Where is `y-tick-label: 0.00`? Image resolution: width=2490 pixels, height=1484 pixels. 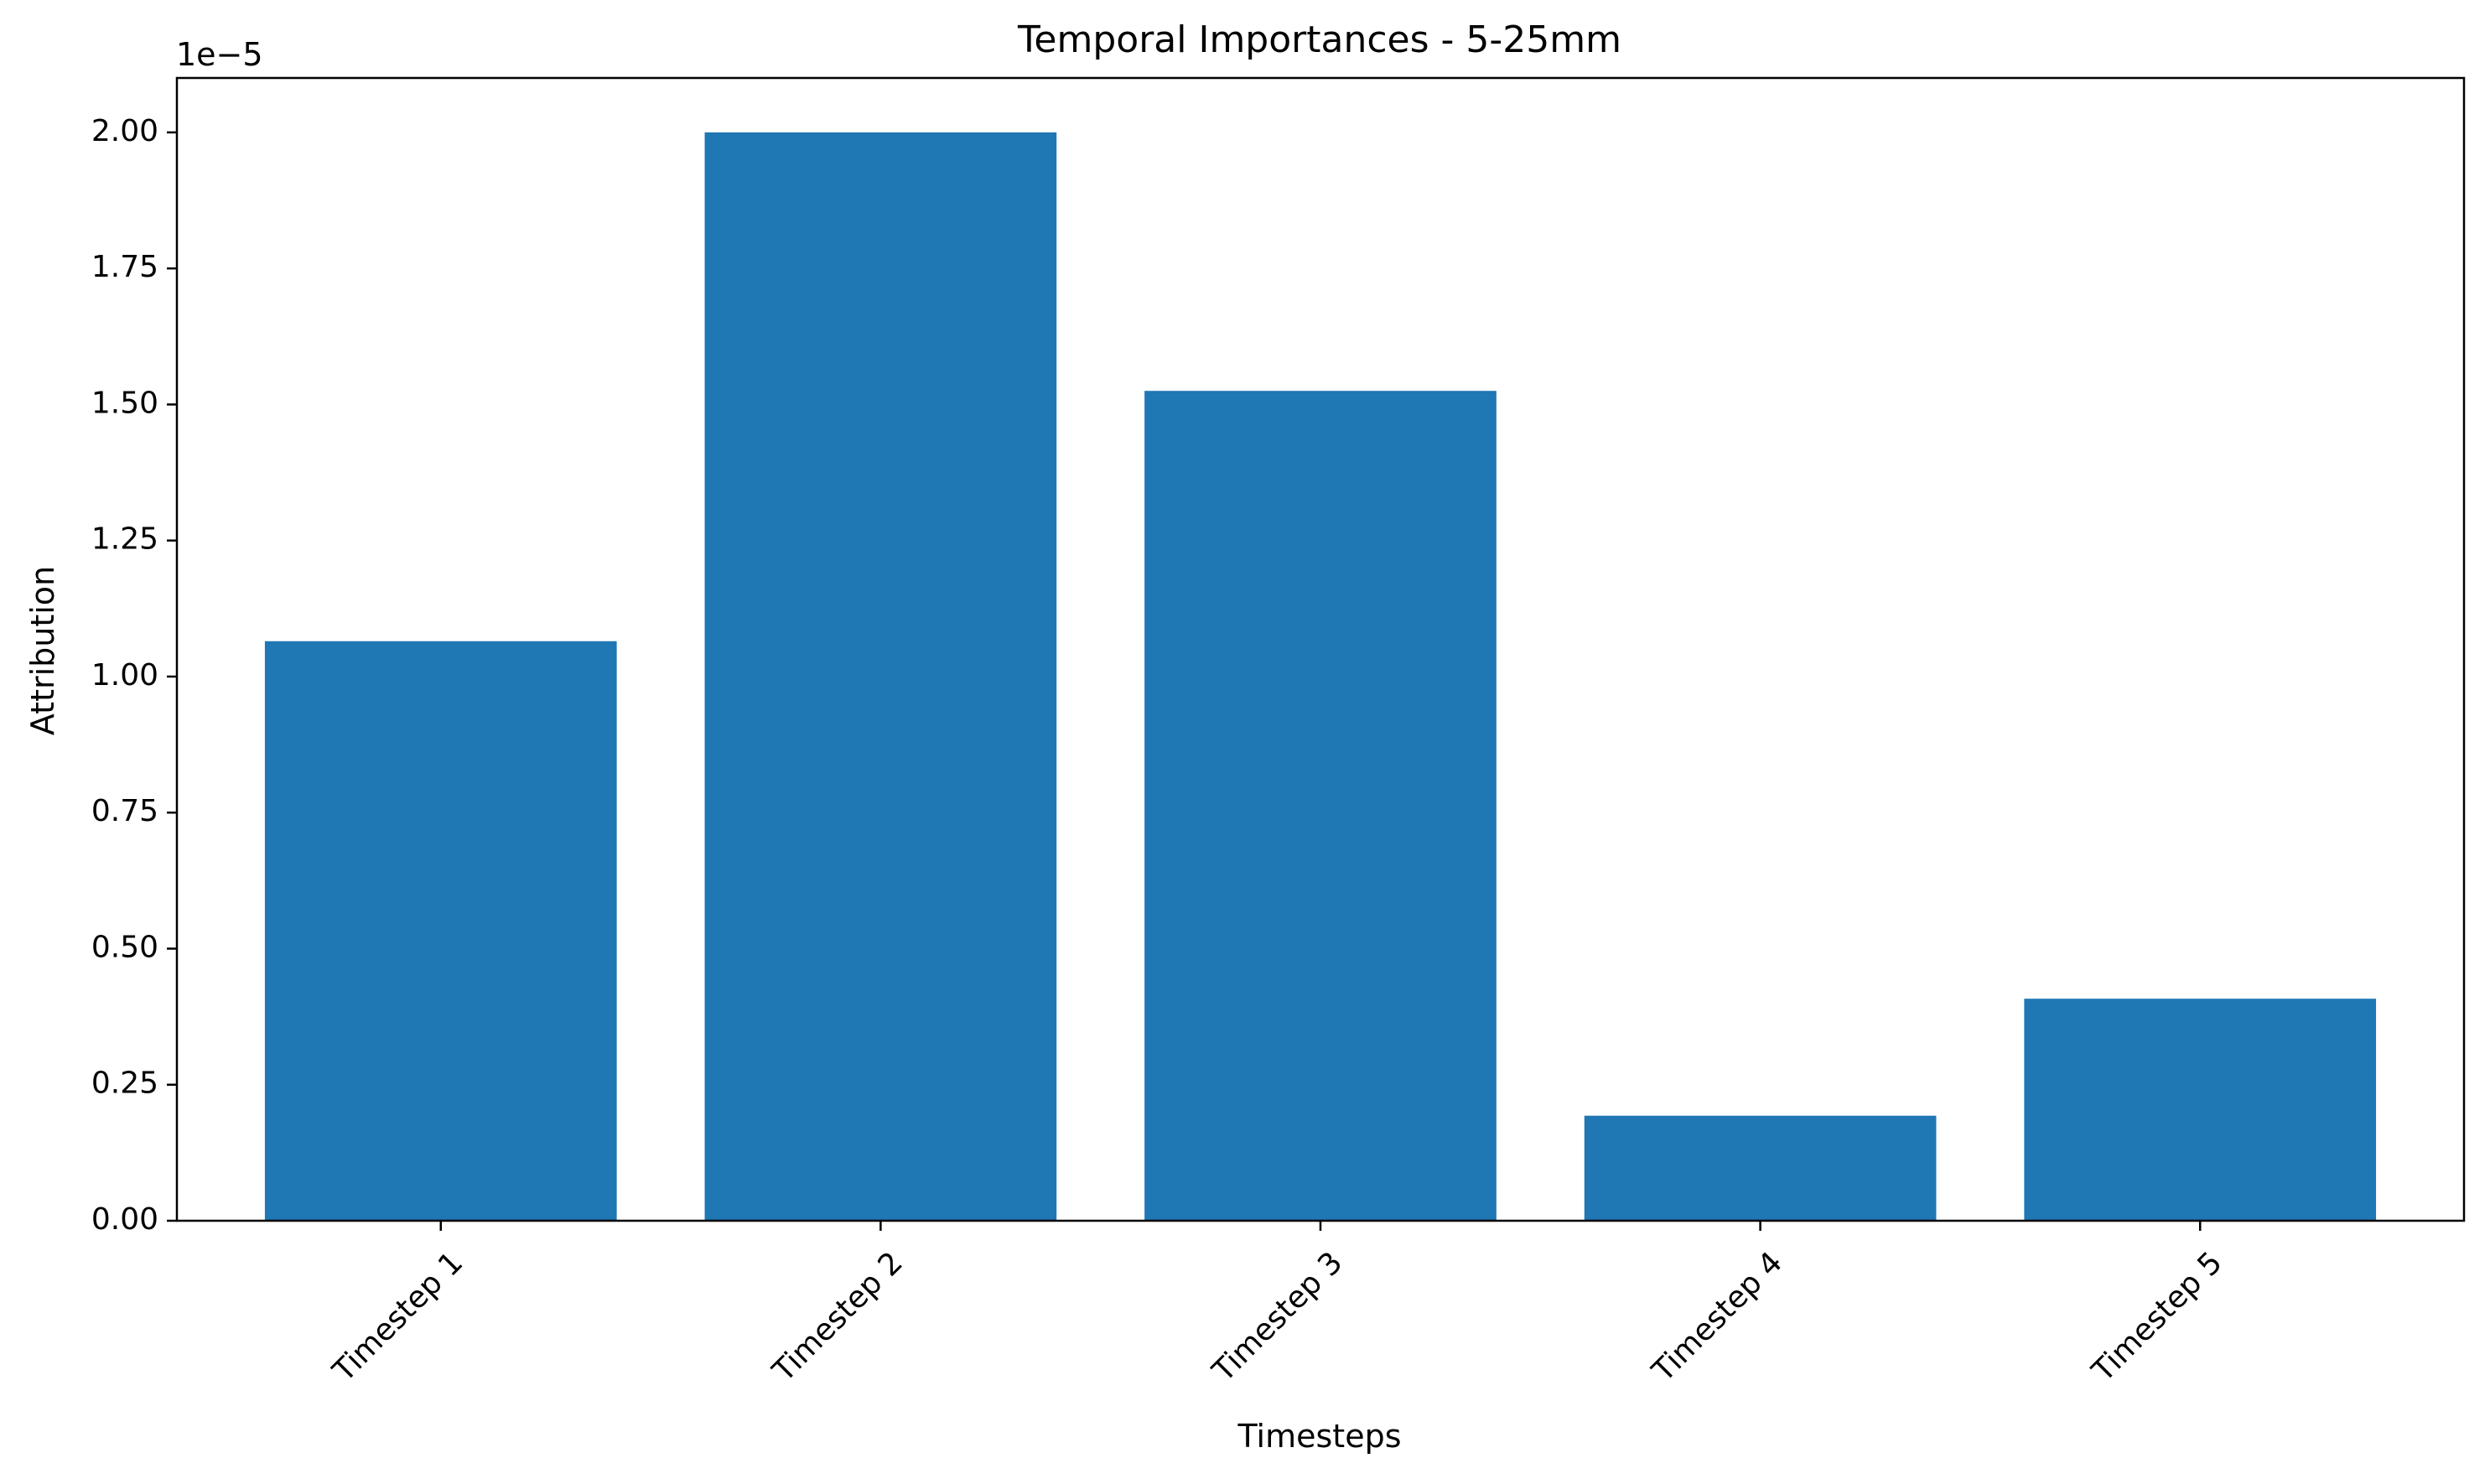 y-tick-label: 0.00 is located at coordinates (124, 1219).